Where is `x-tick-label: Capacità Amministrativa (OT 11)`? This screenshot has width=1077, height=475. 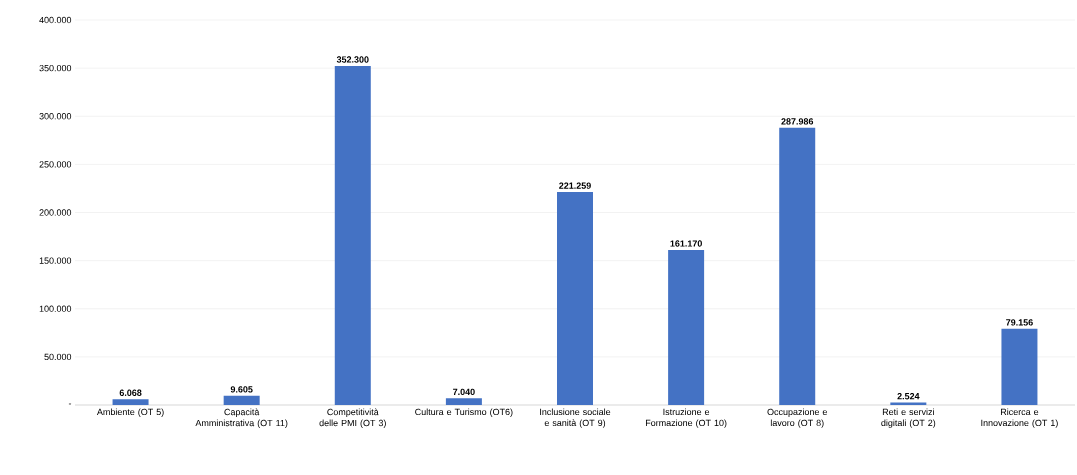 x-tick-label: Capacità Amministrativa (OT 11) is located at coordinates (241, 418).